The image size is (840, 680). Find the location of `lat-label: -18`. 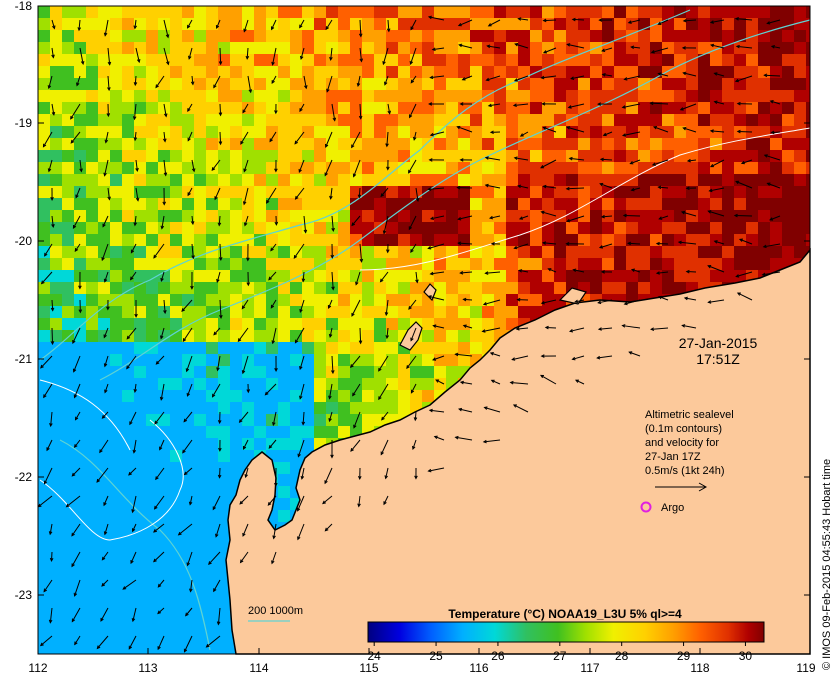

lat-label: -18 is located at coordinates (24, 6).